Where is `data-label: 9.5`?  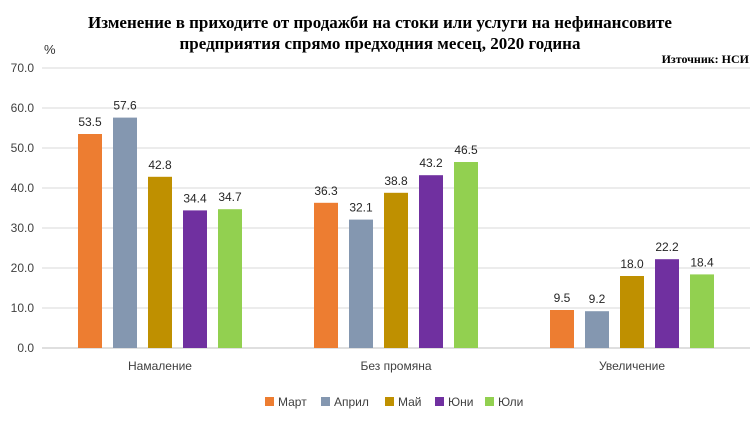
data-label: 9.5 is located at coordinates (562, 298).